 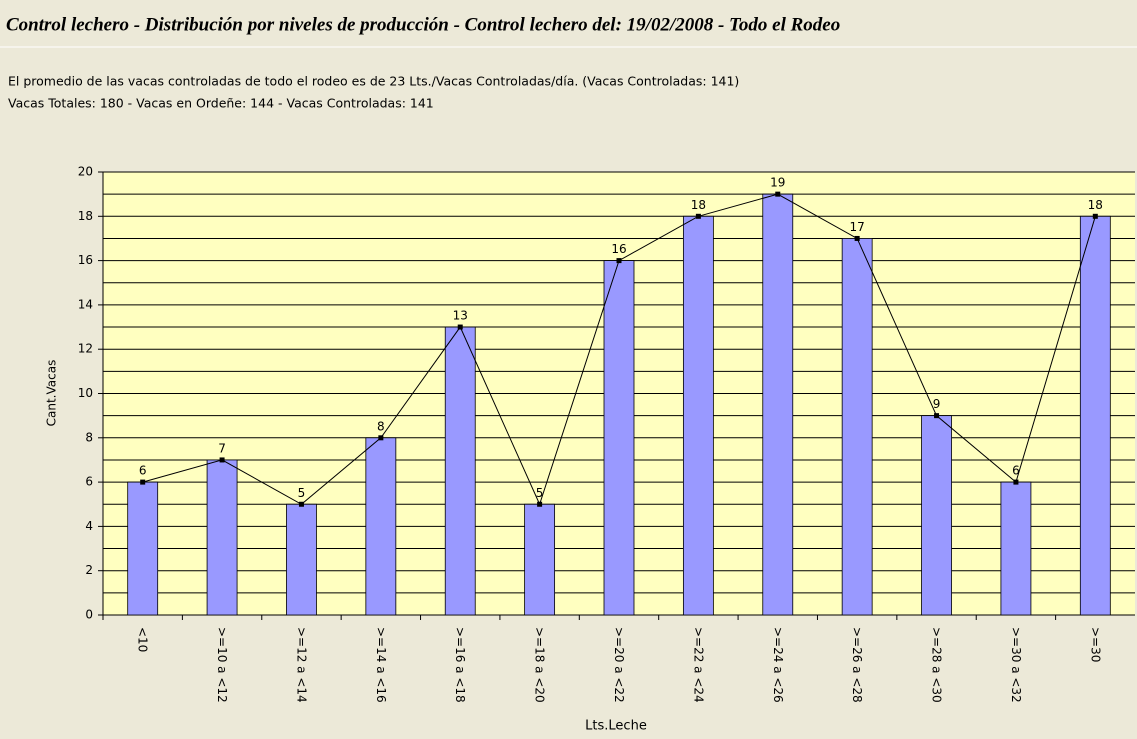 What do you see at coordinates (52, 393) in the screenshot?
I see `y-axis-label: Cant.Vacas` at bounding box center [52, 393].